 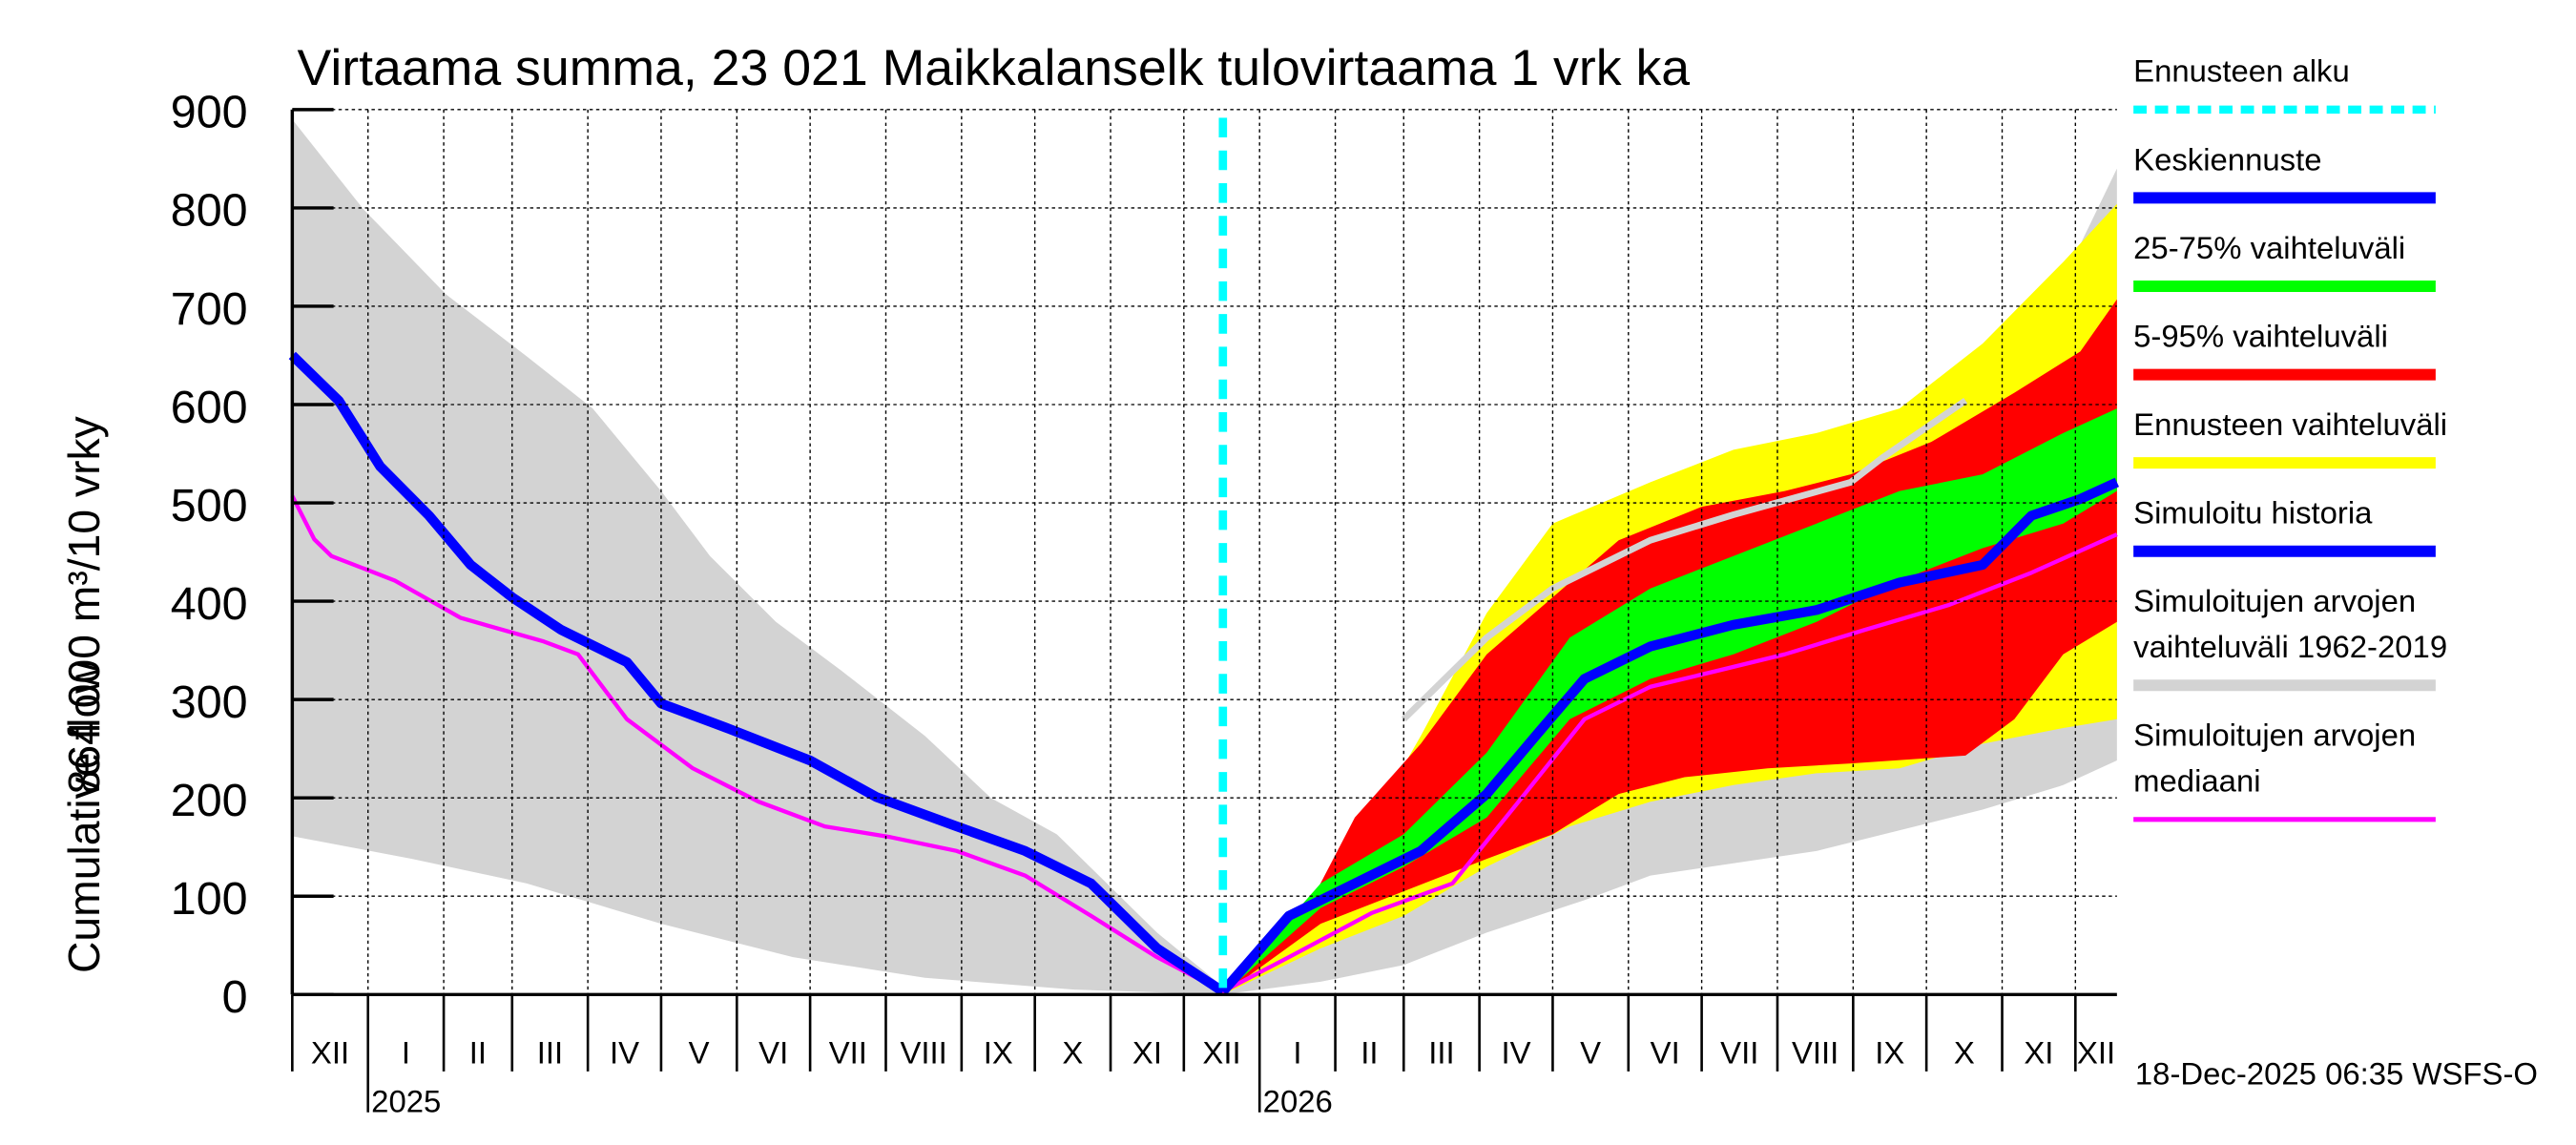 What do you see at coordinates (209, 899) in the screenshot?
I see `y-tick-label: 100` at bounding box center [209, 899].